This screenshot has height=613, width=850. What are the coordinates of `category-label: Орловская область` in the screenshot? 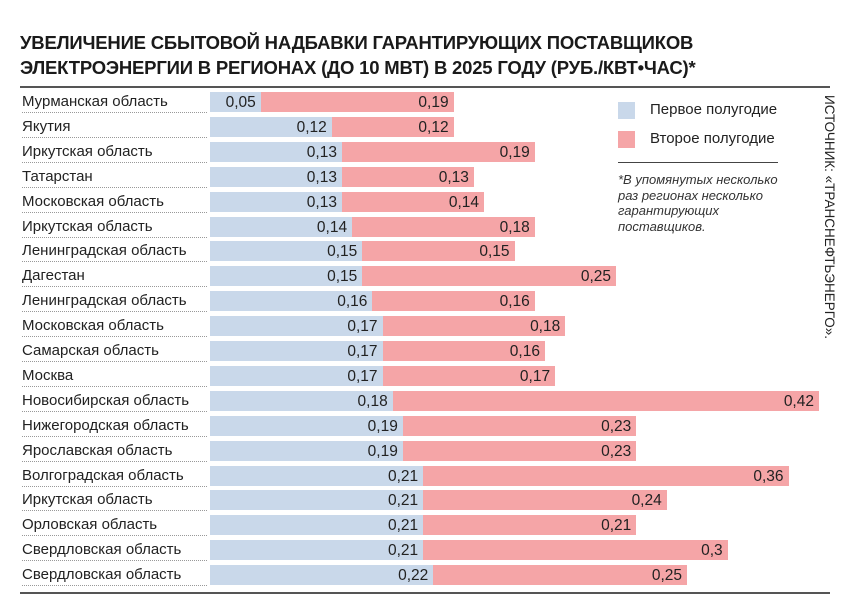 It's located at (114, 526).